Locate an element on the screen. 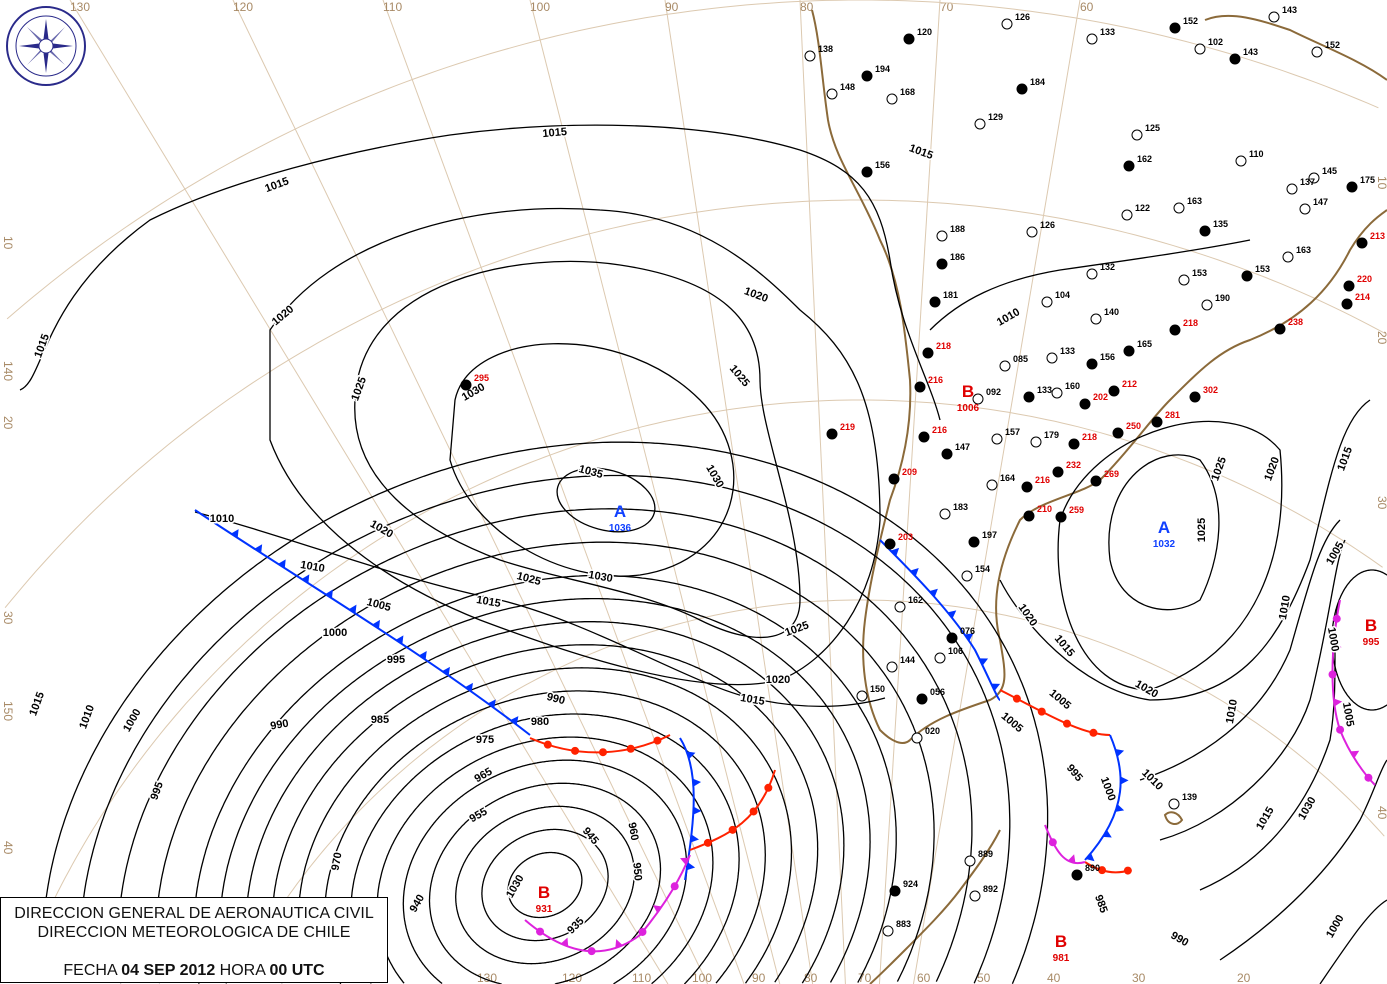 The image size is (1387, 984). center-pressure-value: 981 is located at coordinates (1061, 958).